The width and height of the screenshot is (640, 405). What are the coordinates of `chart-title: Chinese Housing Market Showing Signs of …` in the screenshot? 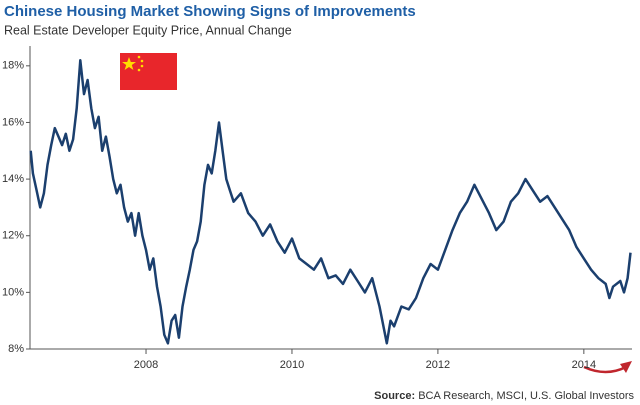 It's located at (210, 11).